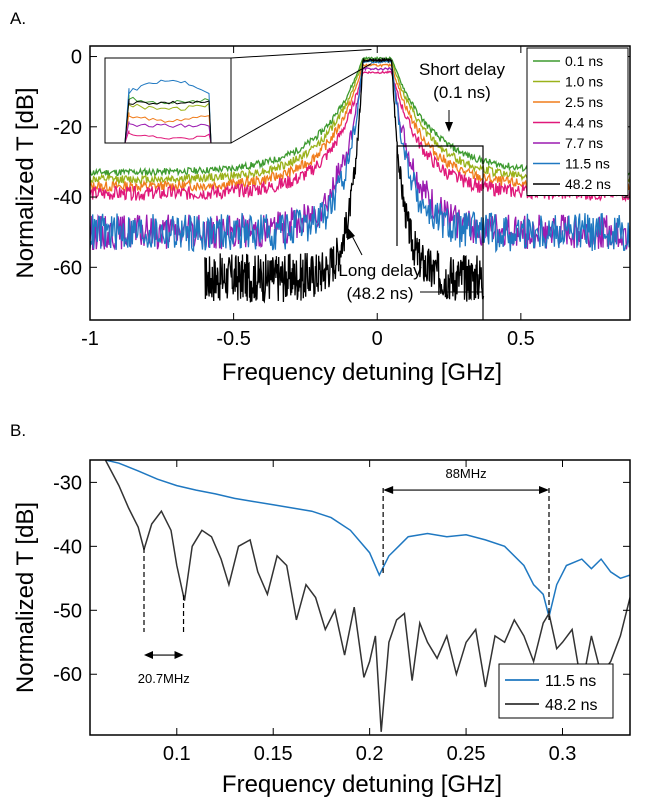  What do you see at coordinates (462, 69) in the screenshot?
I see `annotation-short-delay: Short delay` at bounding box center [462, 69].